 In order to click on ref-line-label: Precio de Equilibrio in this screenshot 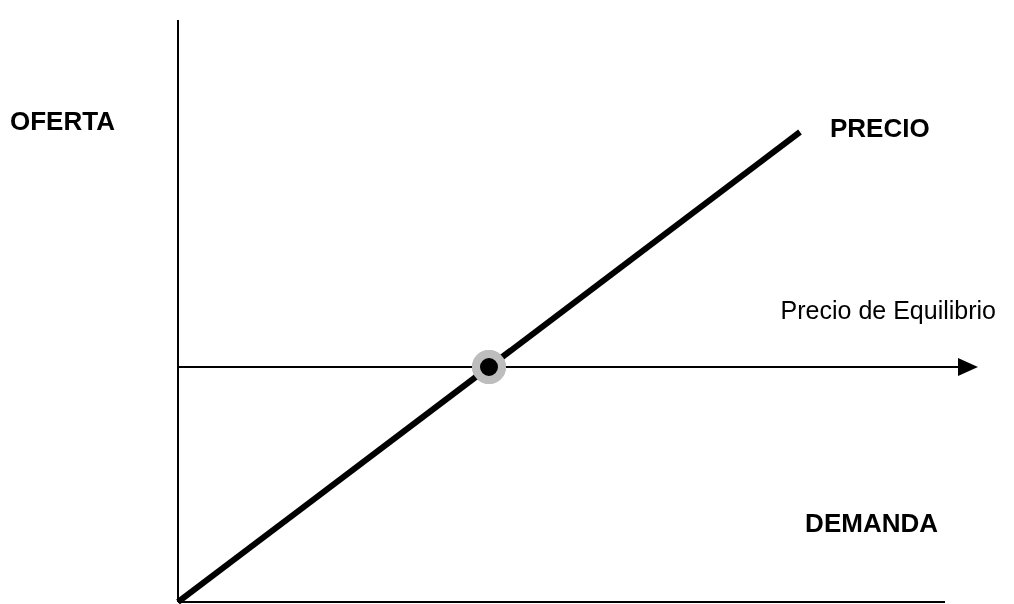, I will do `click(888, 310)`.